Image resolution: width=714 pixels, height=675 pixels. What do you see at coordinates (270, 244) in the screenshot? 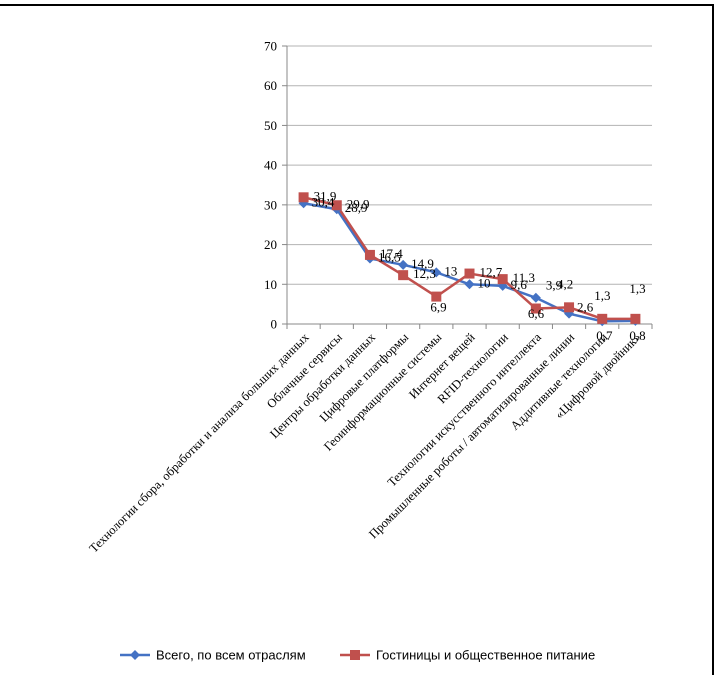
I see `y-tick-label: 20` at bounding box center [270, 244].